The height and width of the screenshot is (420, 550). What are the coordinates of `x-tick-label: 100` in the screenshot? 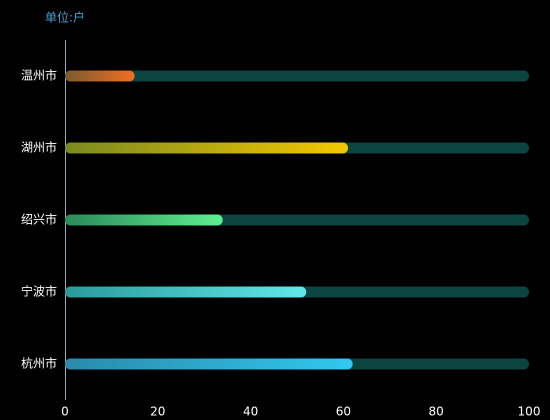 It's located at (529, 412).